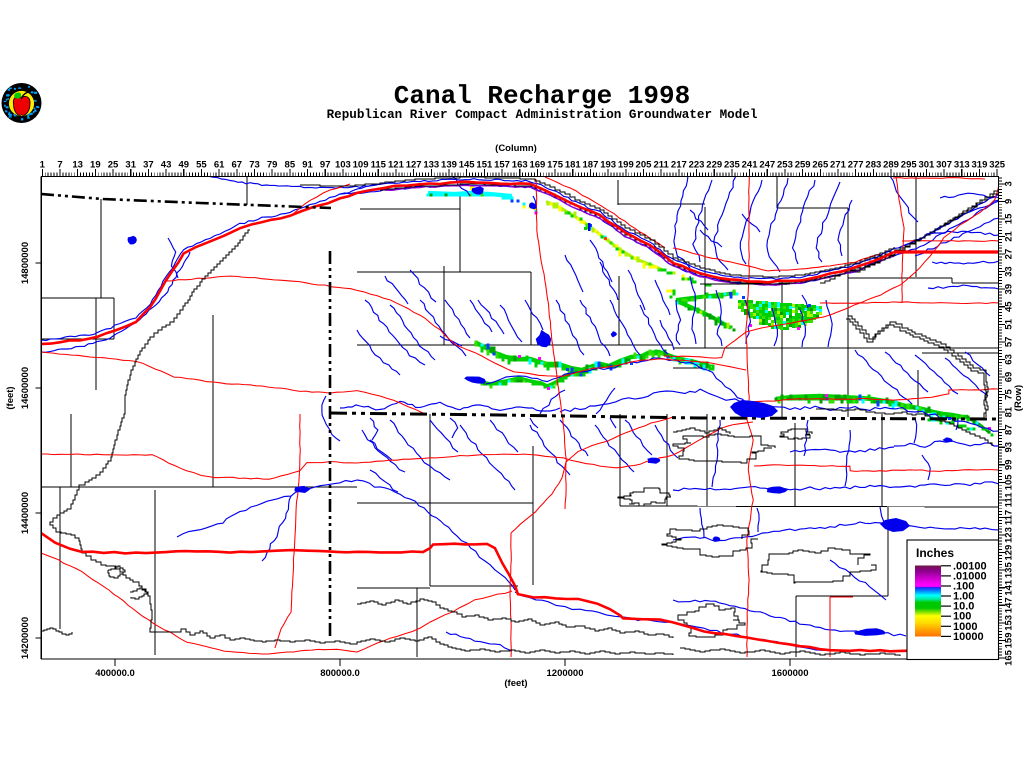  I want to click on svg-text: 33, so click(1009, 271).